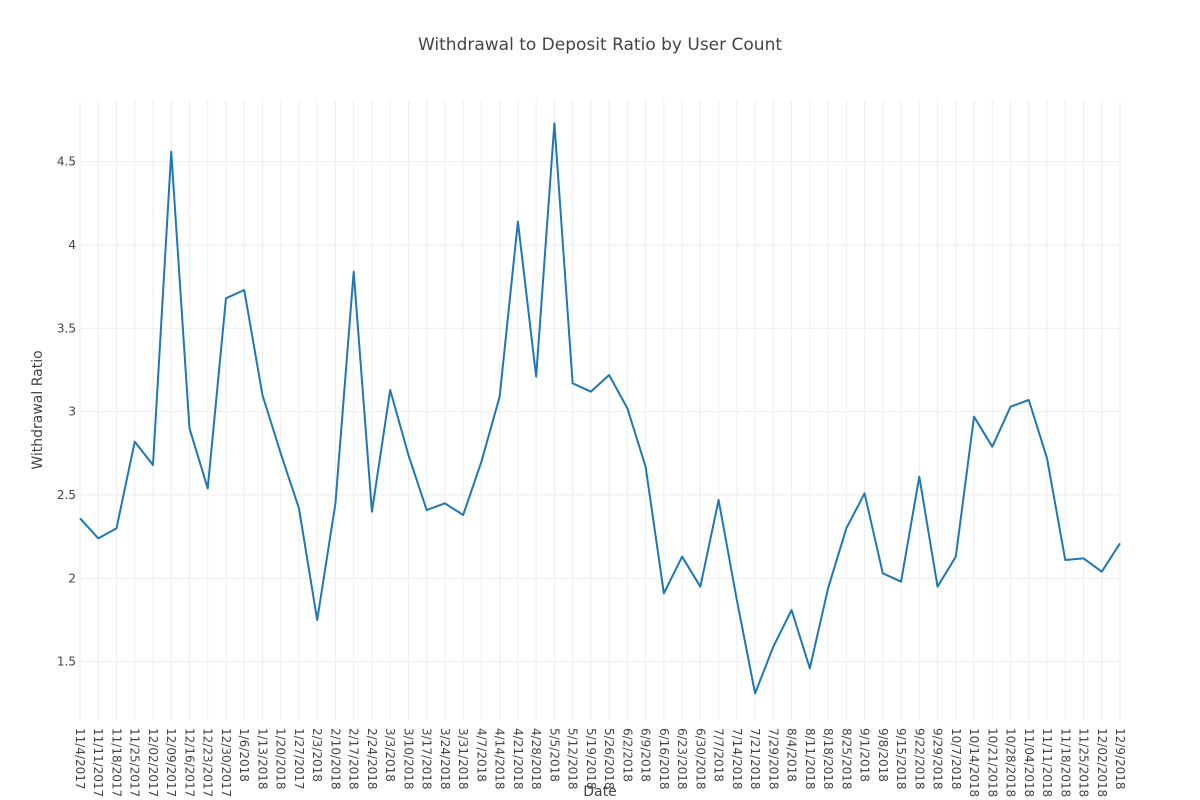 This screenshot has height=800, width=1200. Describe the element at coordinates (135, 762) in the screenshot. I see `x-tick-label: 11/25/2017` at that location.